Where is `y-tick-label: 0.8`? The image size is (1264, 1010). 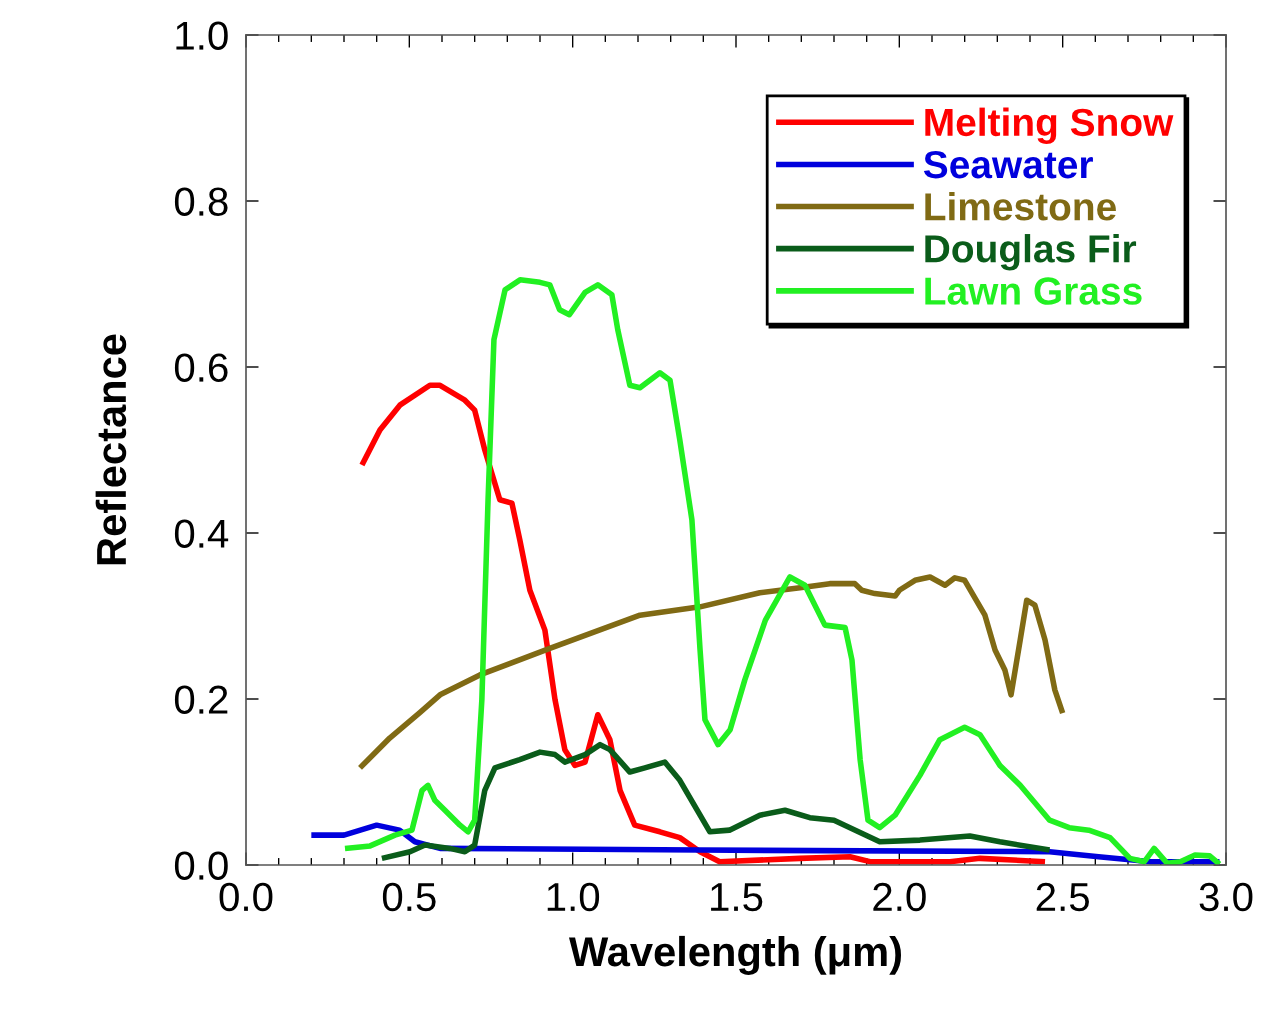
y-tick-label: 0.8 is located at coordinates (201, 201).